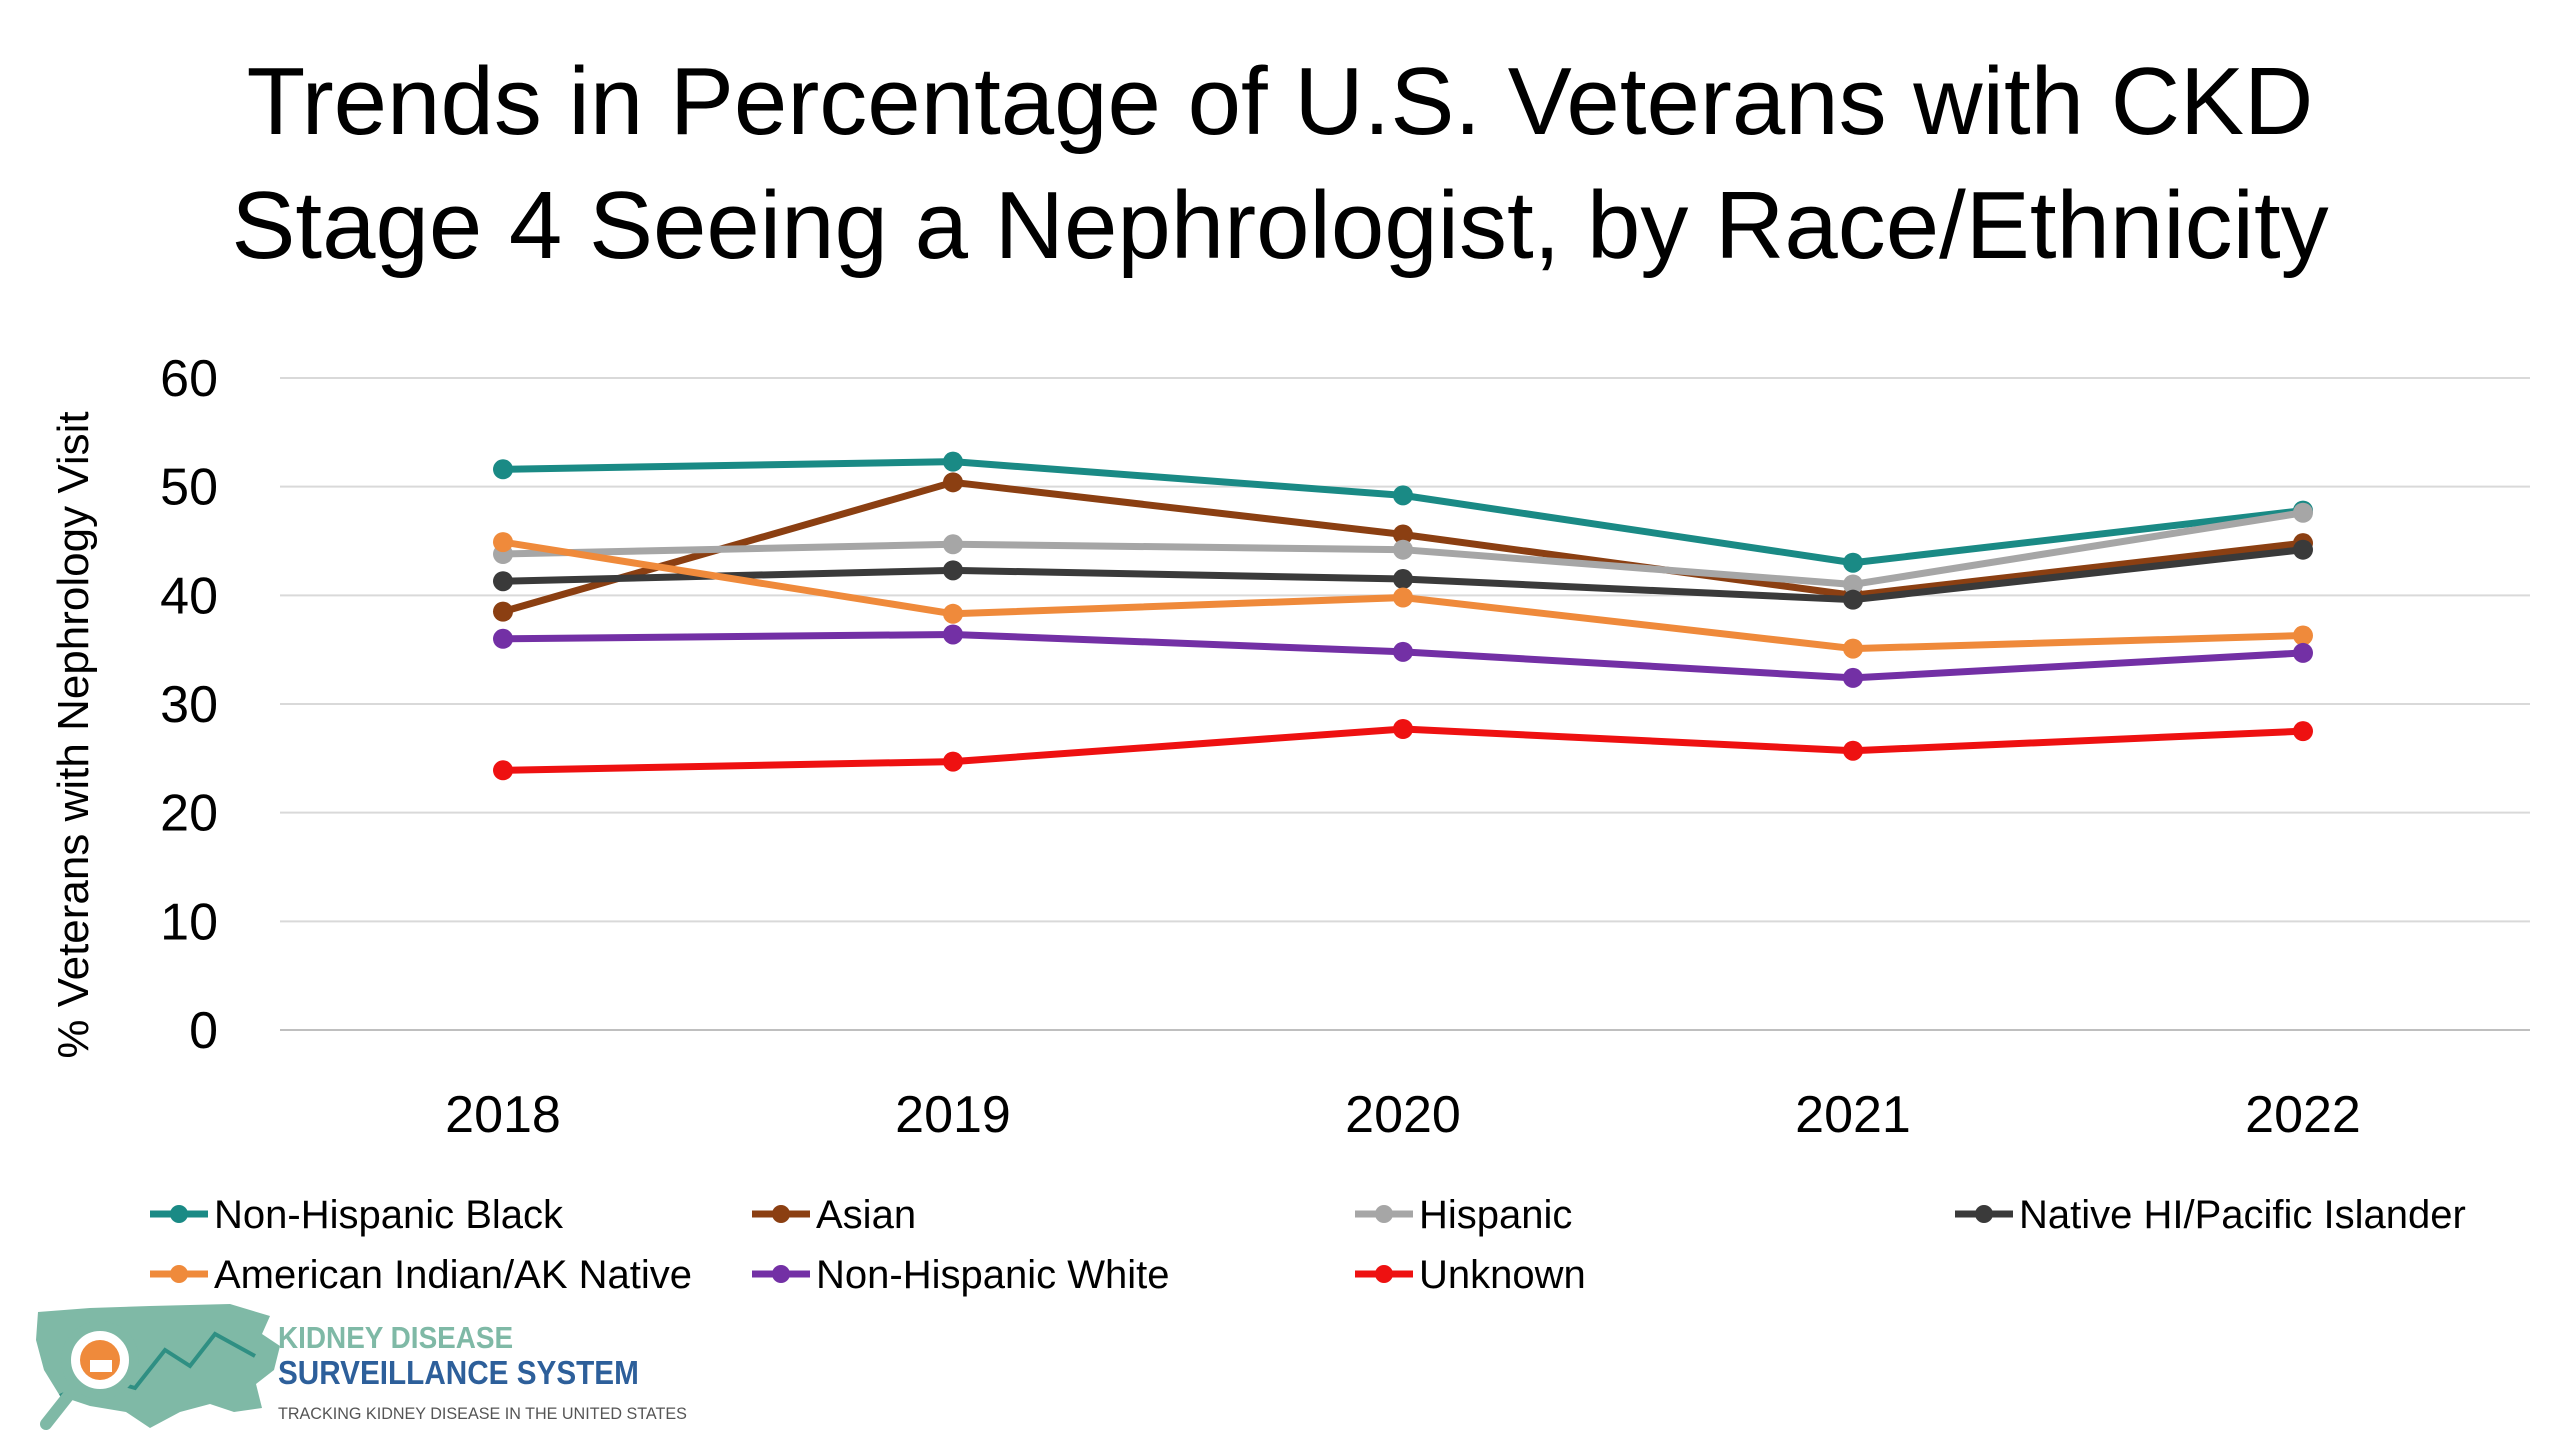 The image size is (2560, 1445). I want to click on legend-item: Native HI/Pacific Islander, so click(2210, 1215).